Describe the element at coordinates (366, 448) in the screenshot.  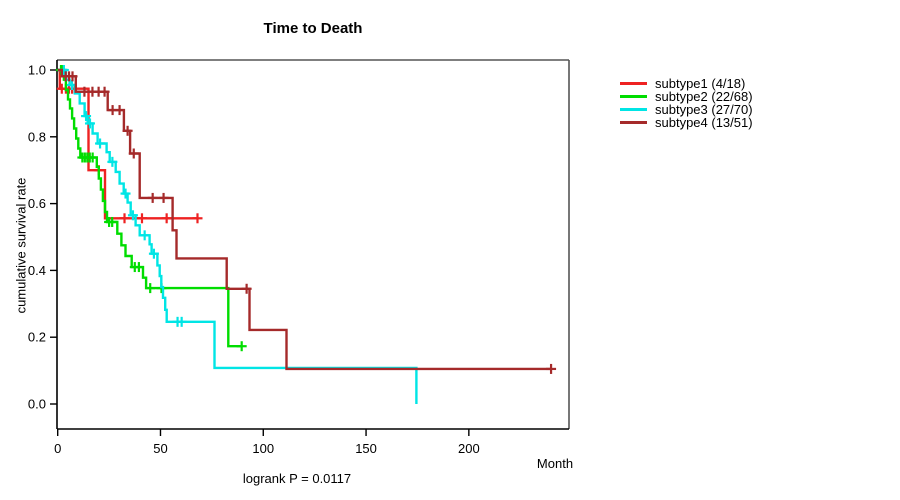
I see `x-tick-label: 150` at that location.